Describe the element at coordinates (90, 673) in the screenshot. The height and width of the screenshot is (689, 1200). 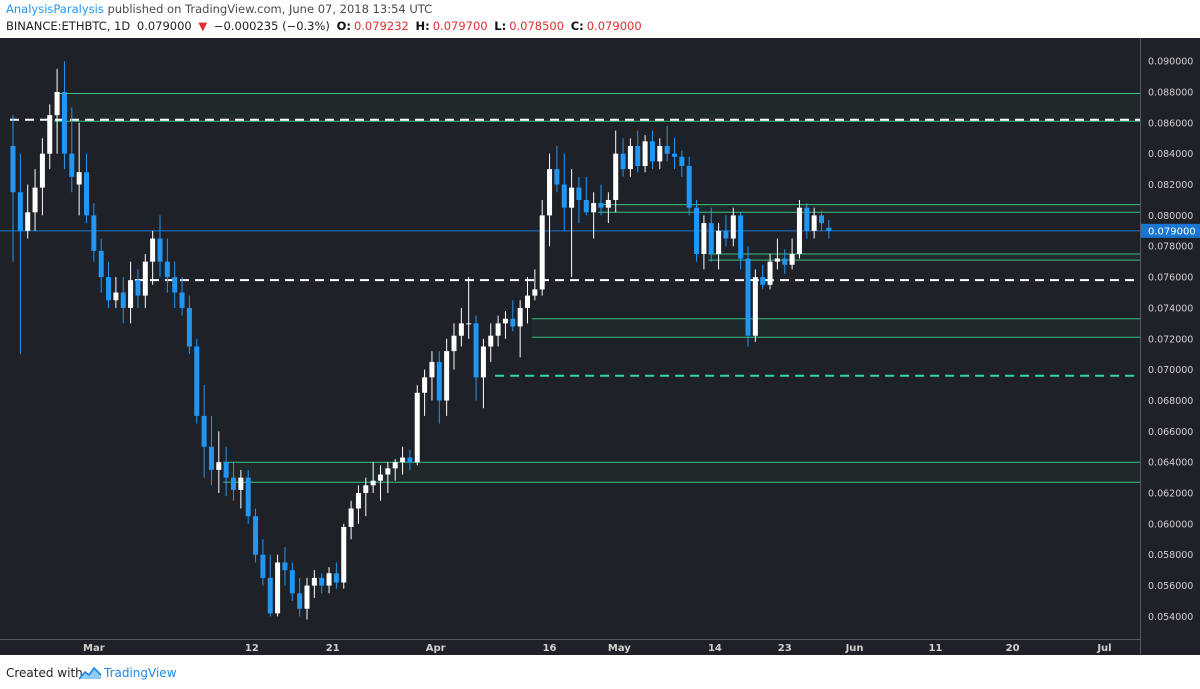
I see `tradingview-logo-icon` at that location.